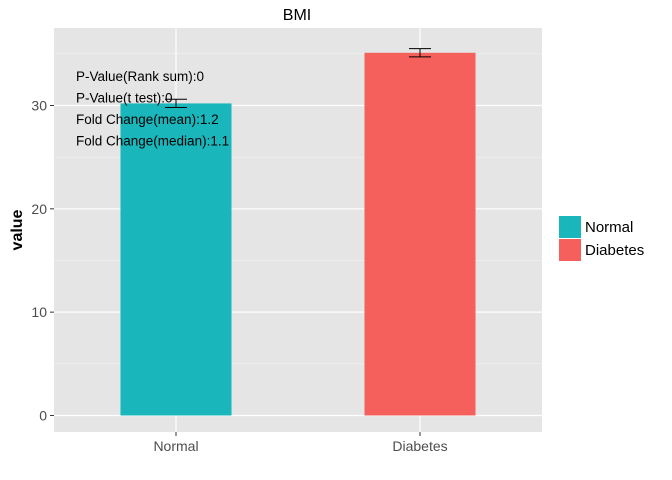 The width and height of the screenshot is (672, 480). I want to click on bar-normal, so click(176, 259).